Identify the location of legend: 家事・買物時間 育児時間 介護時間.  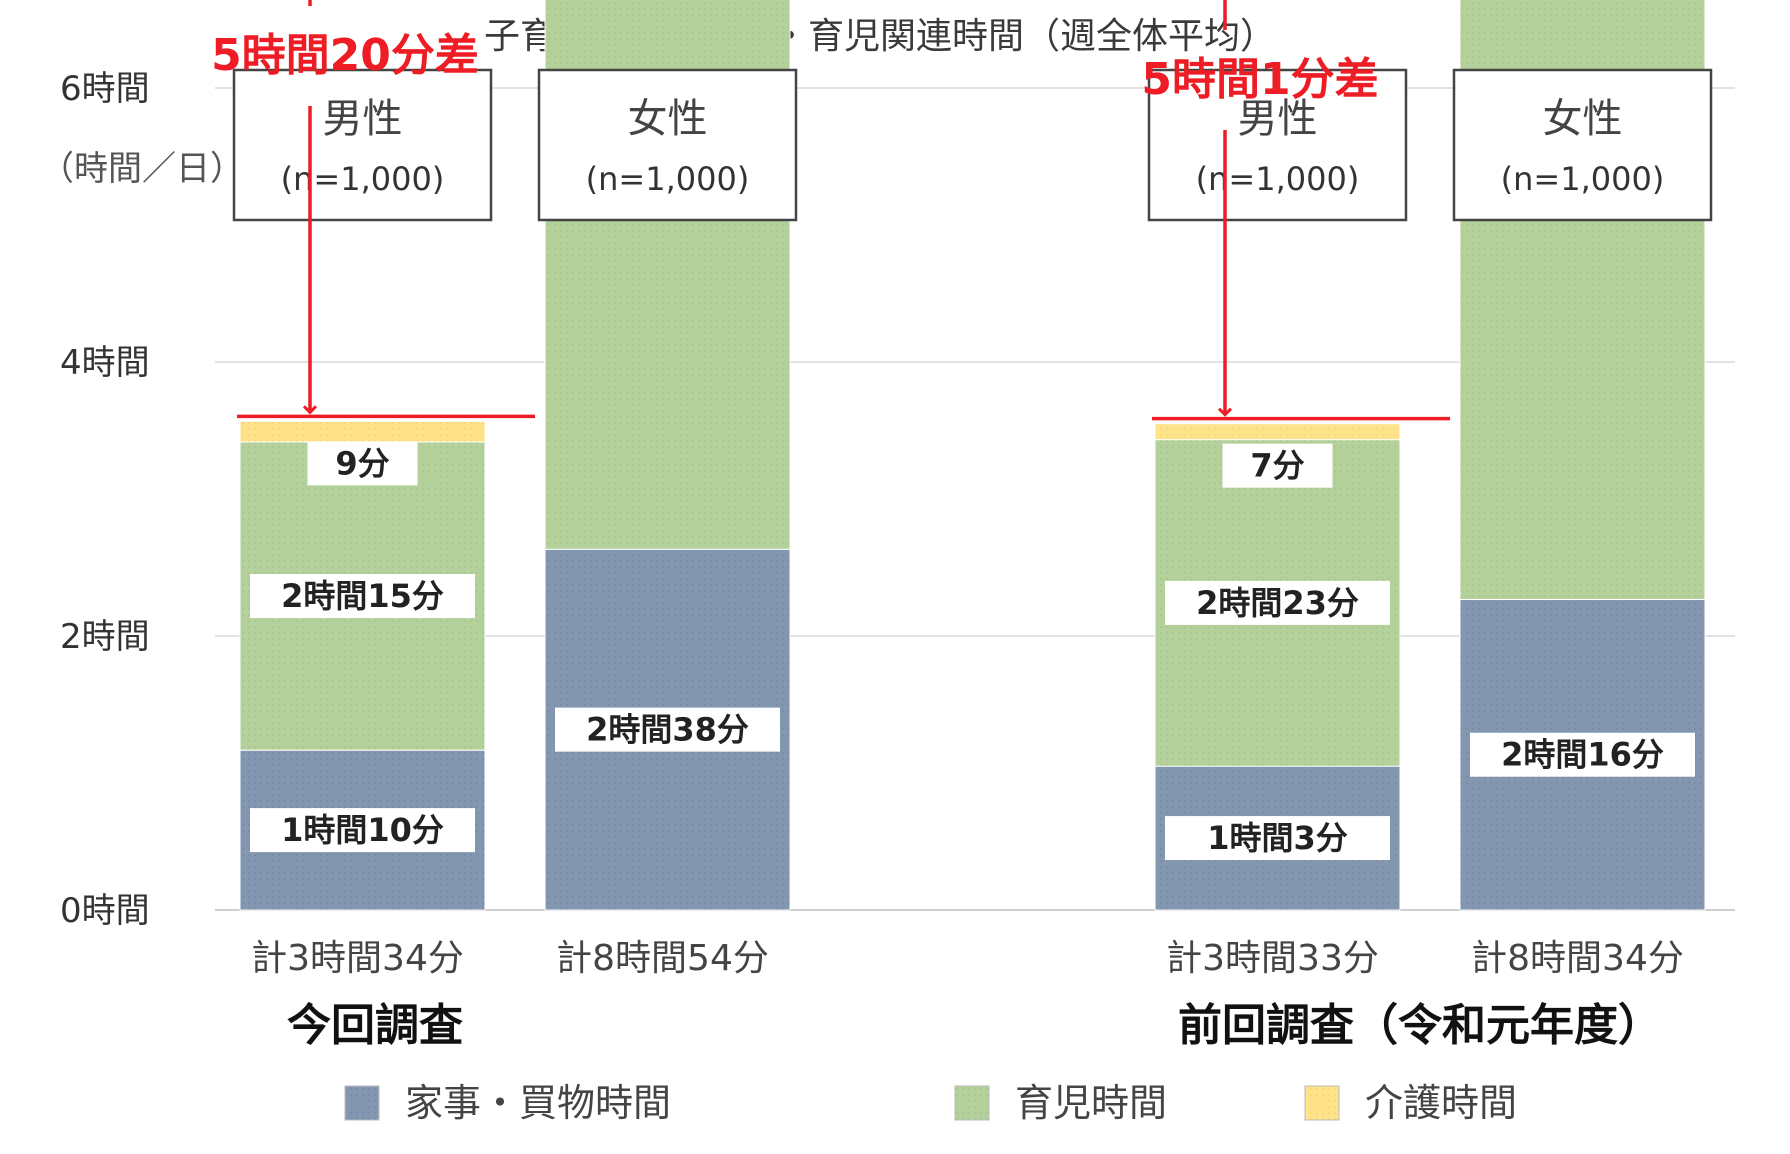
(930, 1103).